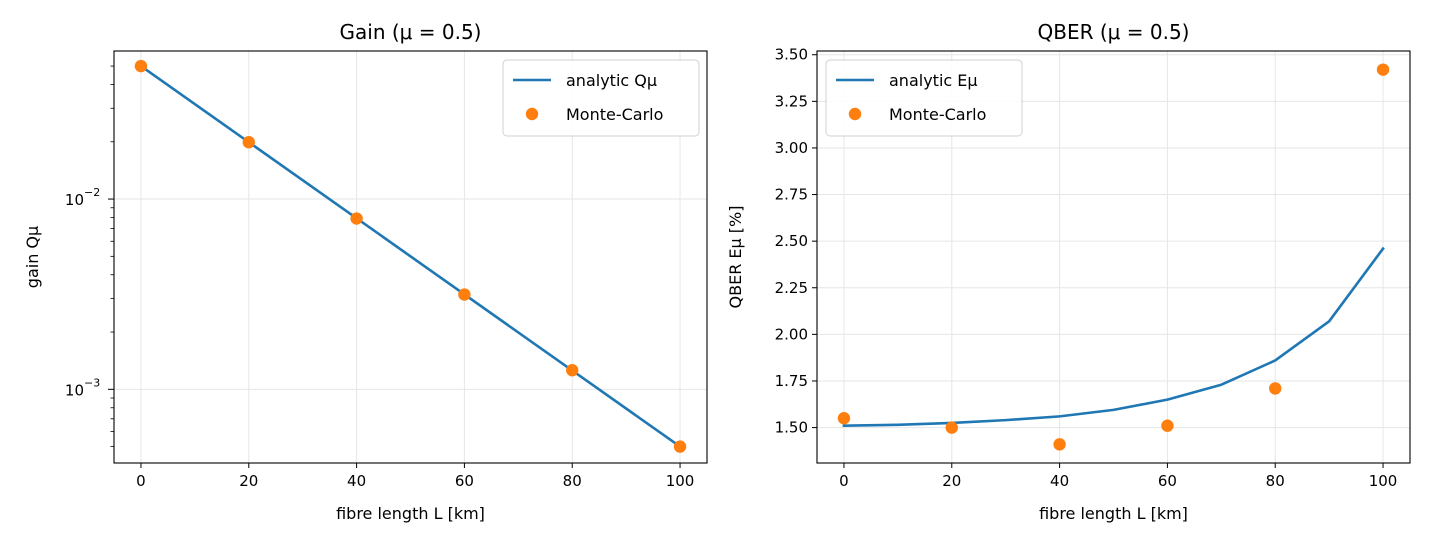  What do you see at coordinates (735, 257) in the screenshot?
I see `y-axis-label: QBER Eμ [%]` at bounding box center [735, 257].